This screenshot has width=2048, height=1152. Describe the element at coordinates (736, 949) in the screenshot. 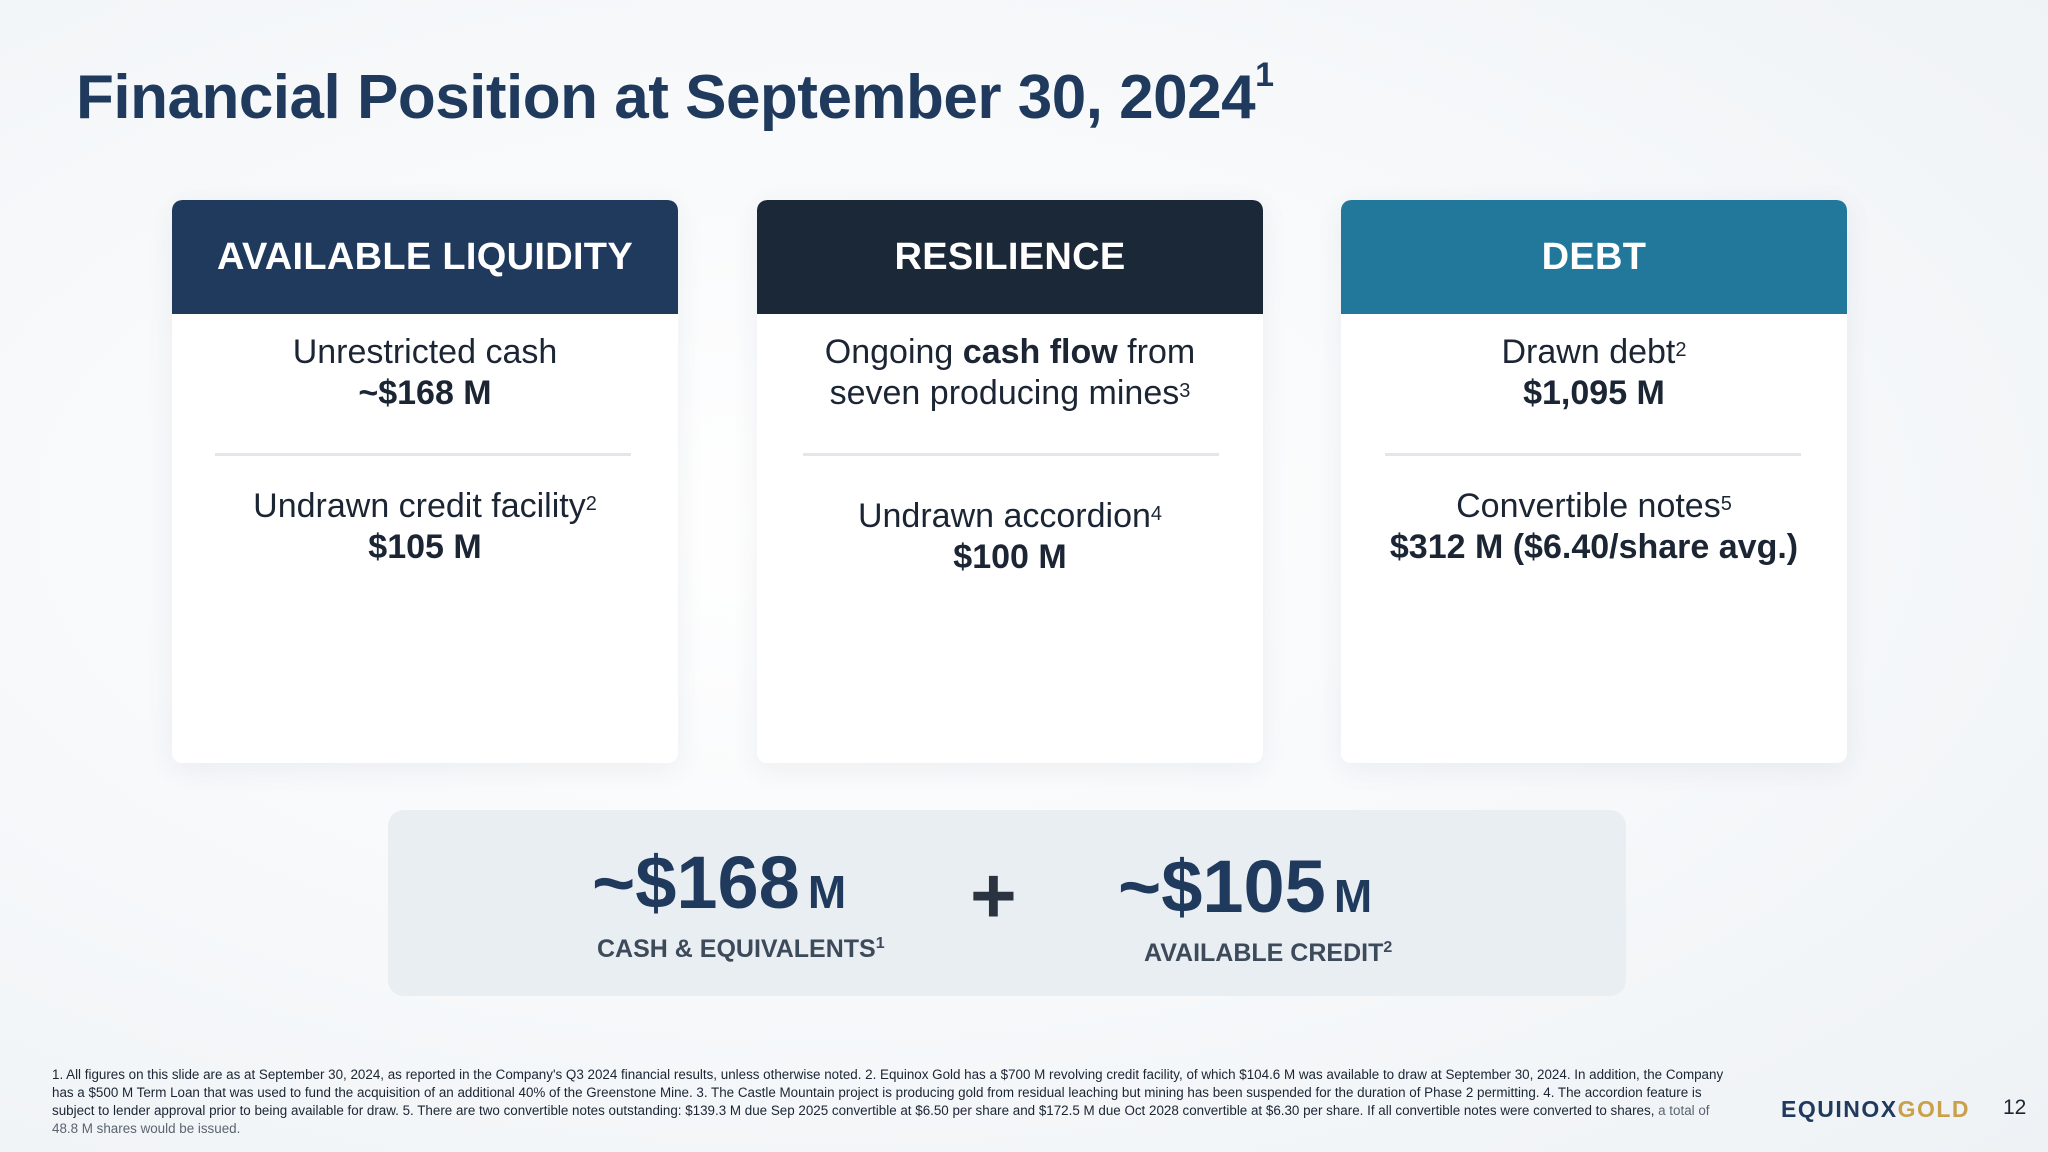

I see `cash-label-text: CASH & EQUIVALENTS` at that location.